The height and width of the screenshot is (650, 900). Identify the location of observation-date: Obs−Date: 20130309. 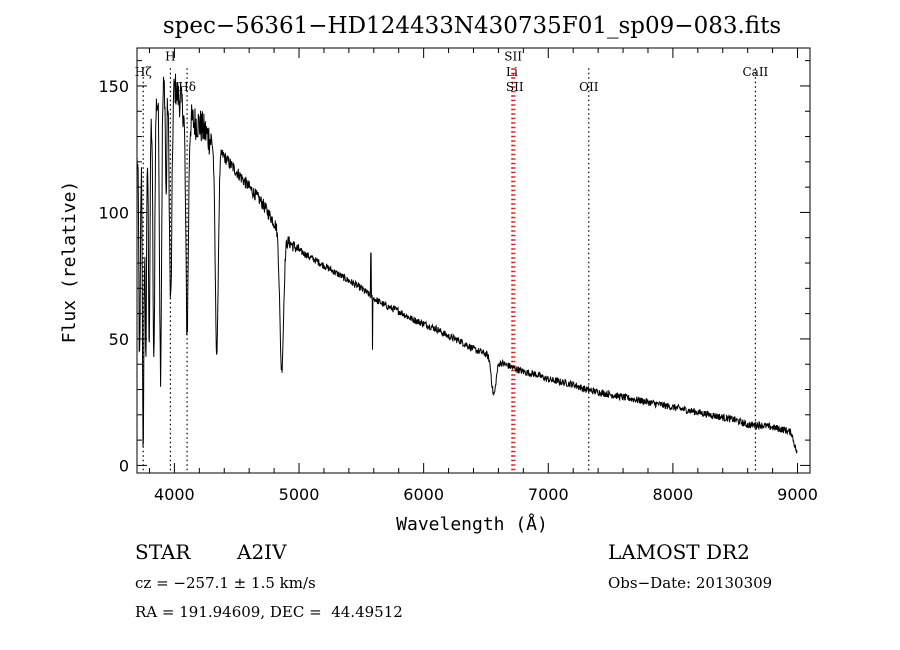
(690, 583).